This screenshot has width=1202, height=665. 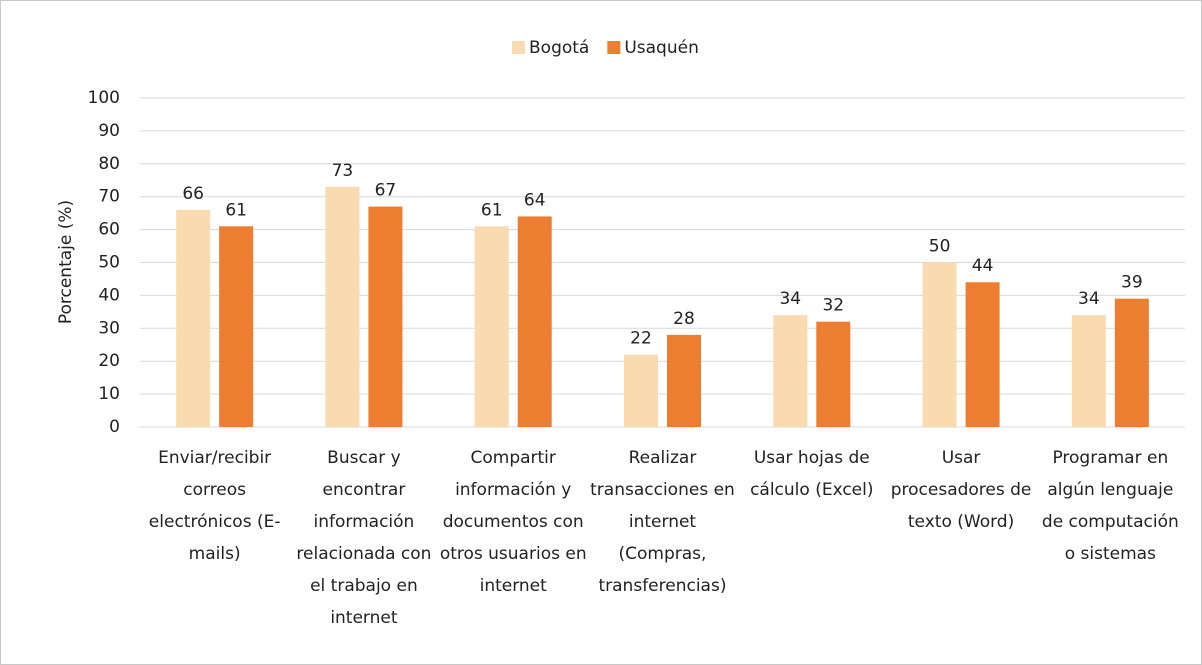 I want to click on data-label: 66, so click(x=193, y=194).